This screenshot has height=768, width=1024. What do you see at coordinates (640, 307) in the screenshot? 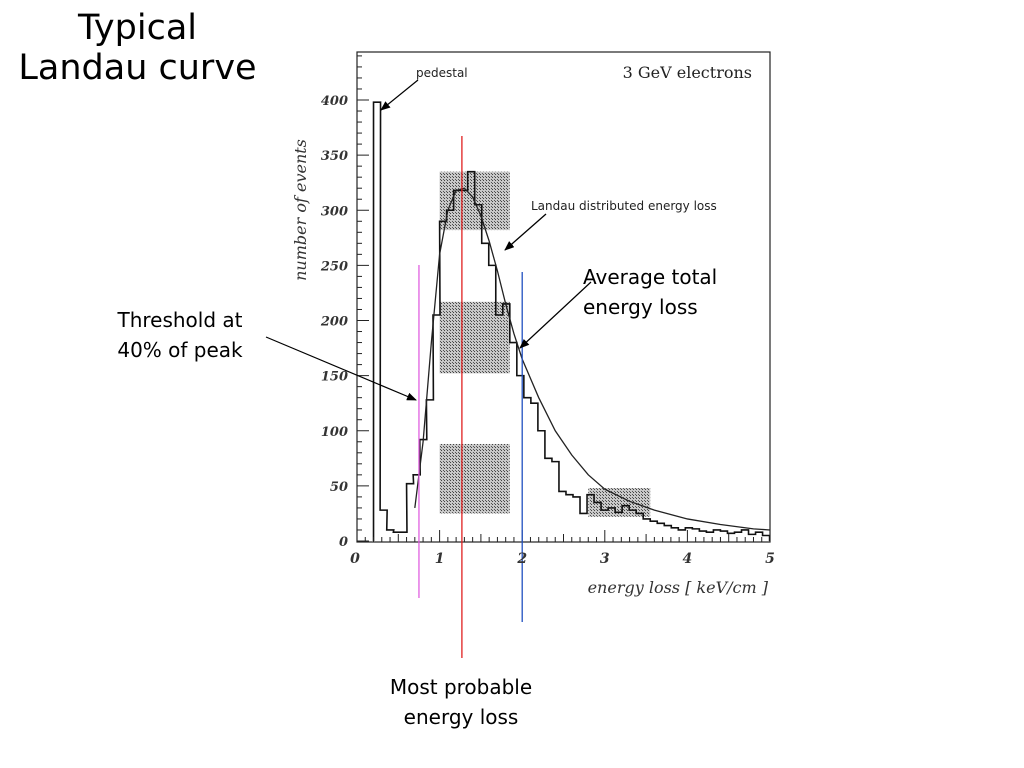
I see `average-note-line-2: energy loss` at bounding box center [640, 307].